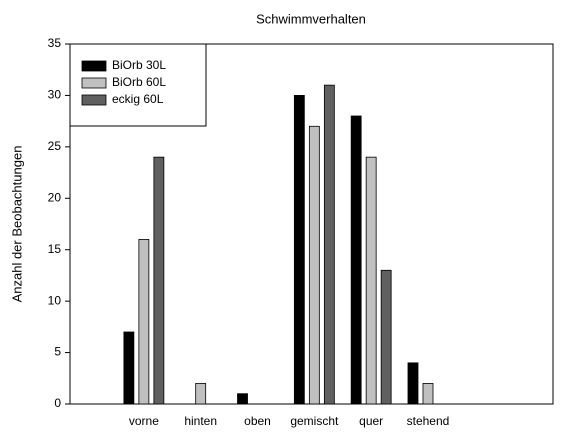  What do you see at coordinates (55, 249) in the screenshot?
I see `y-tick-label: 15` at bounding box center [55, 249].